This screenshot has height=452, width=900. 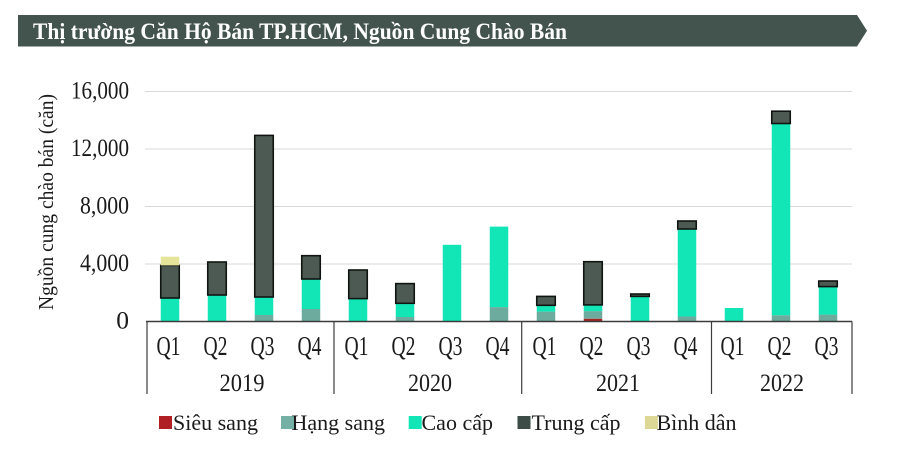 I want to click on svg-text: 2020, so click(x=430, y=383).